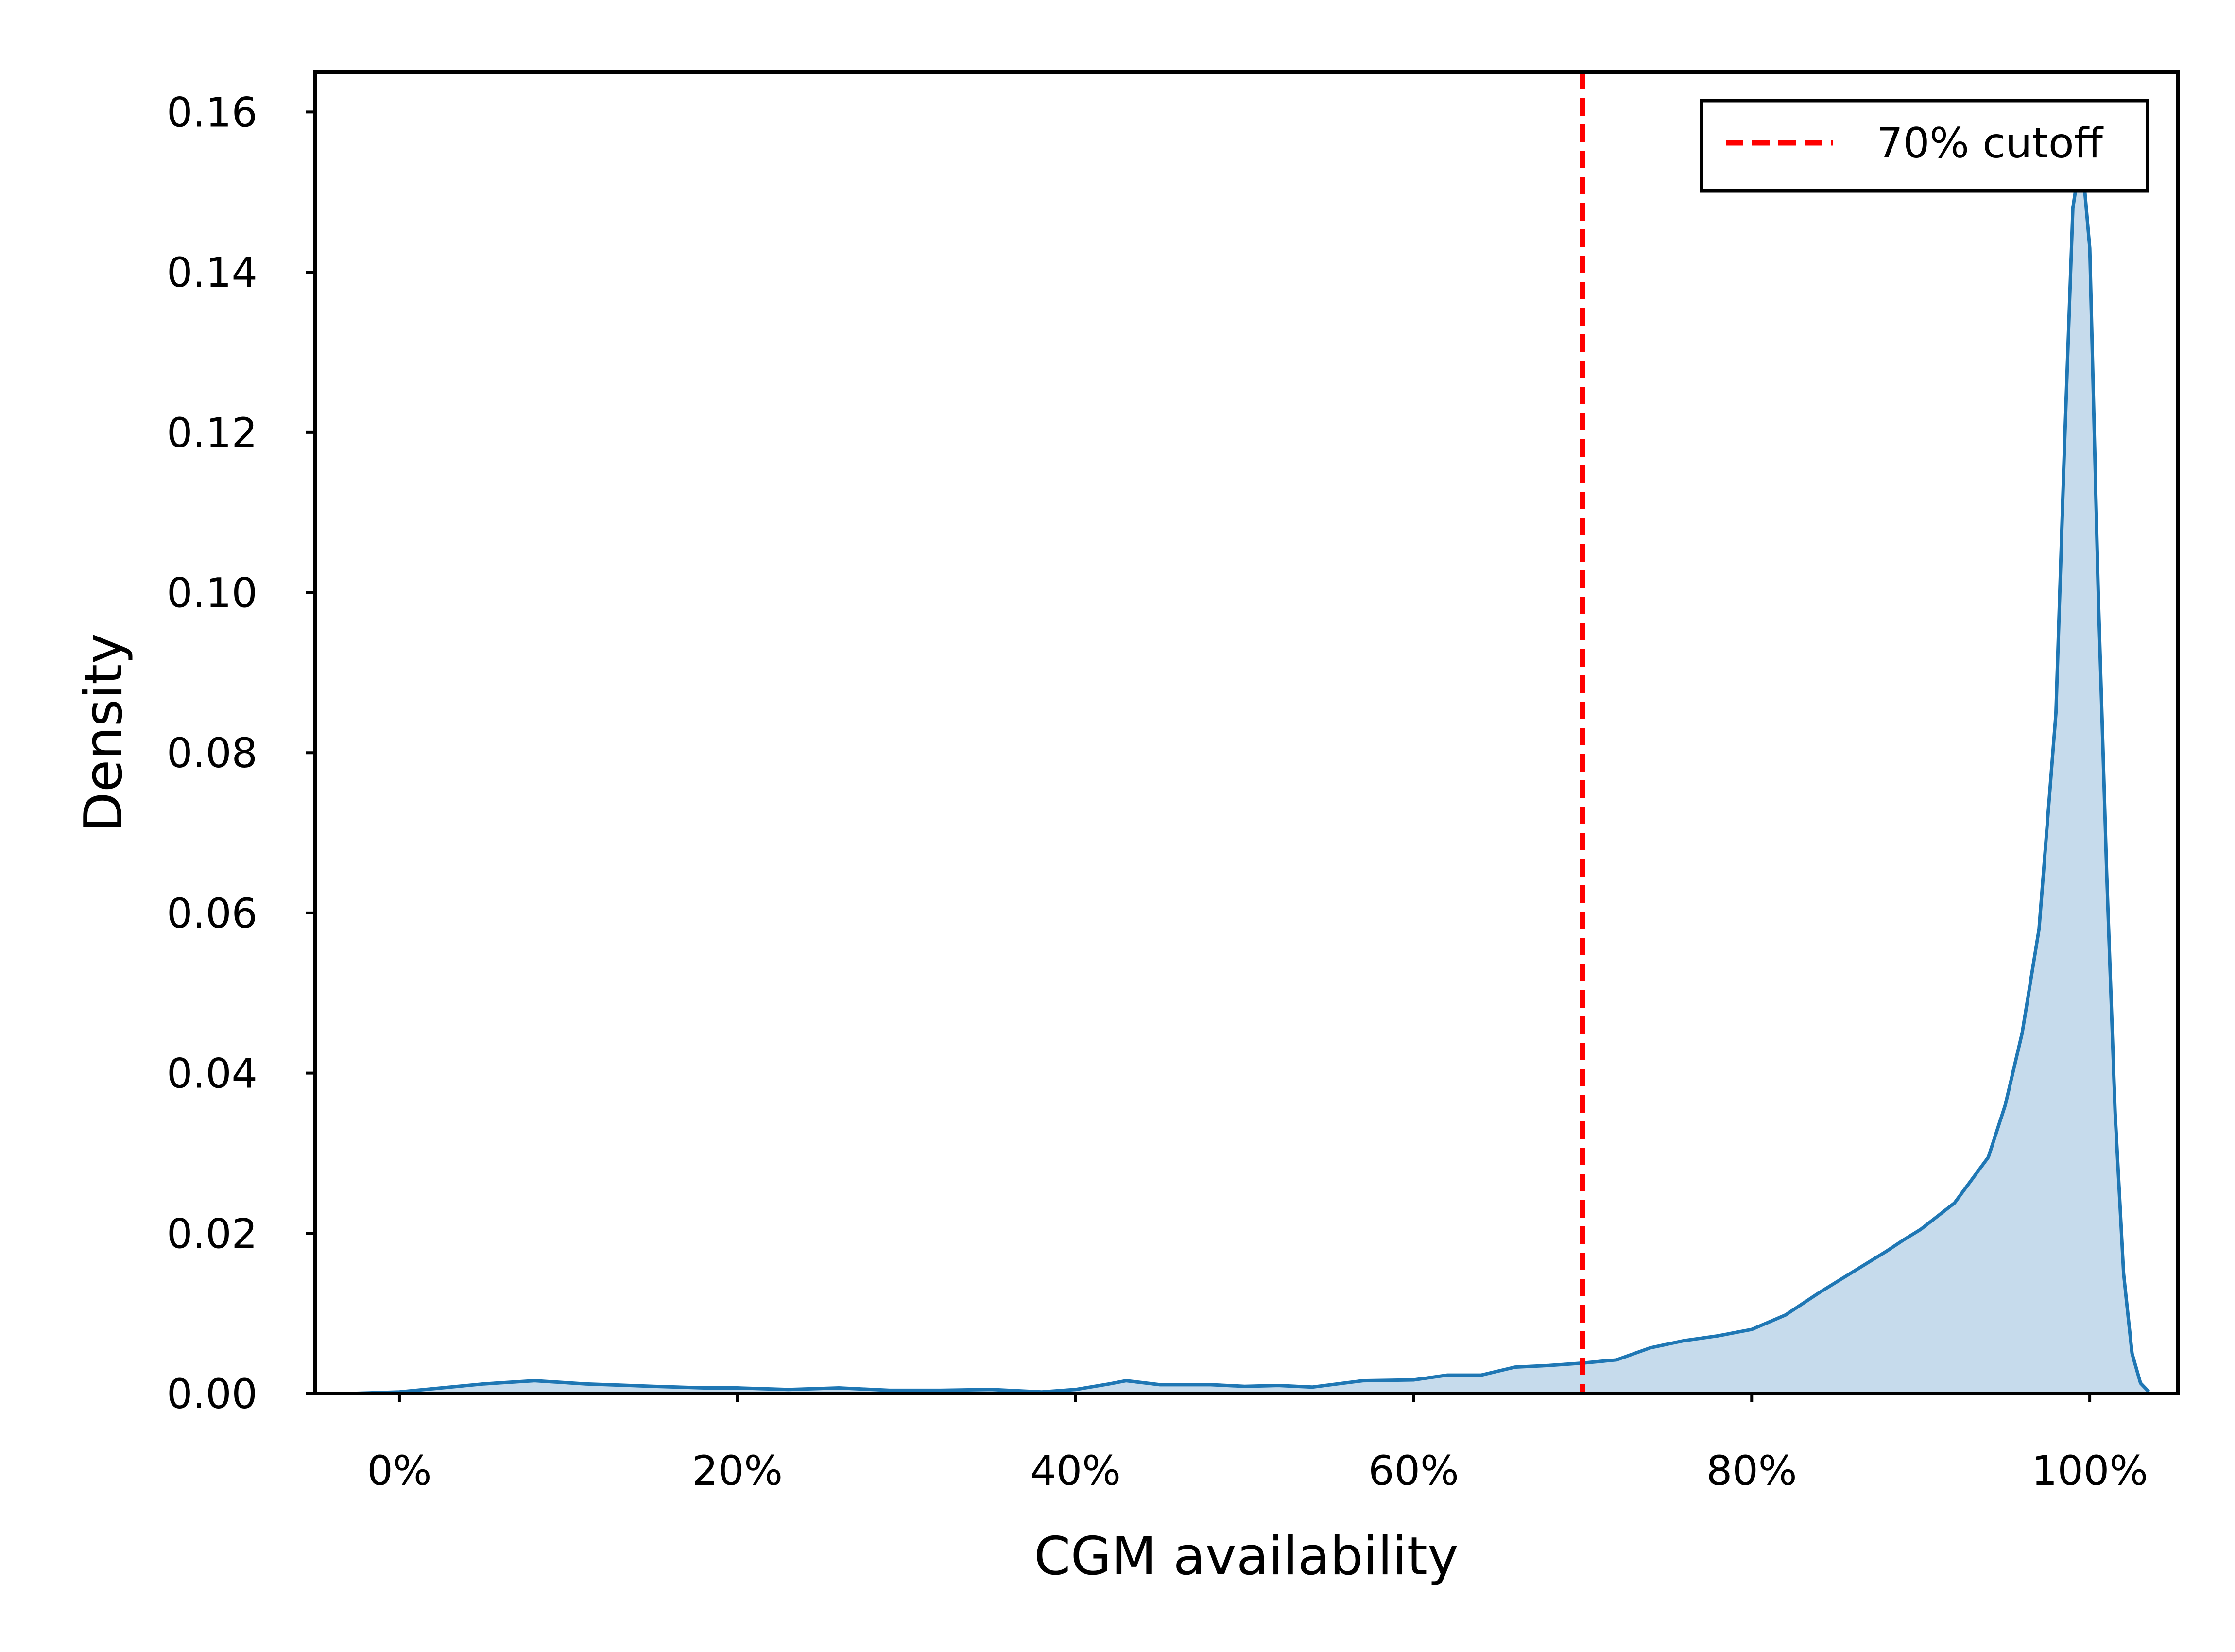  I want to click on y-tick-label: 0.16, so click(212, 112).